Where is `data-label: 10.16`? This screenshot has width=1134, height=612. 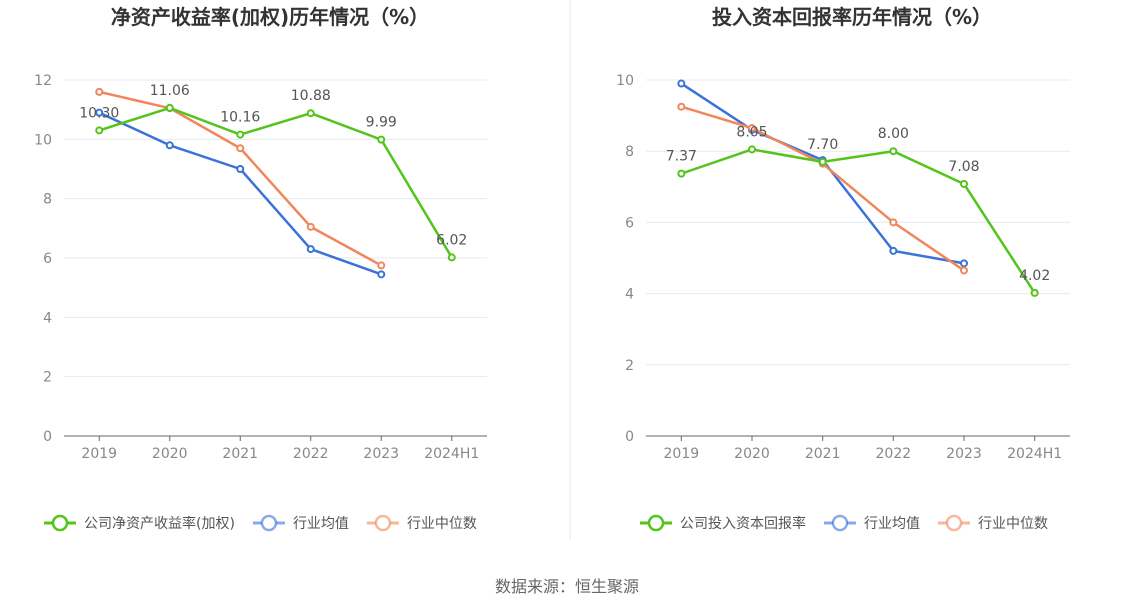 data-label: 10.16 is located at coordinates (240, 118).